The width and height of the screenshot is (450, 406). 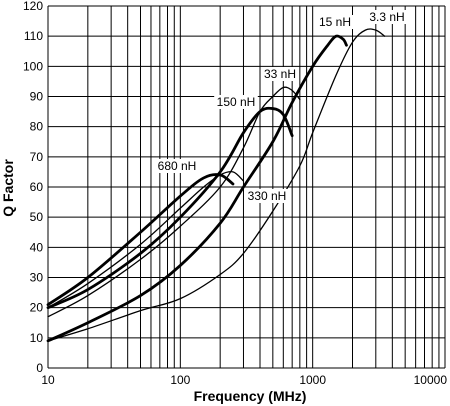 I want to click on series-label-15-nh: 15 nH, so click(x=335, y=22).